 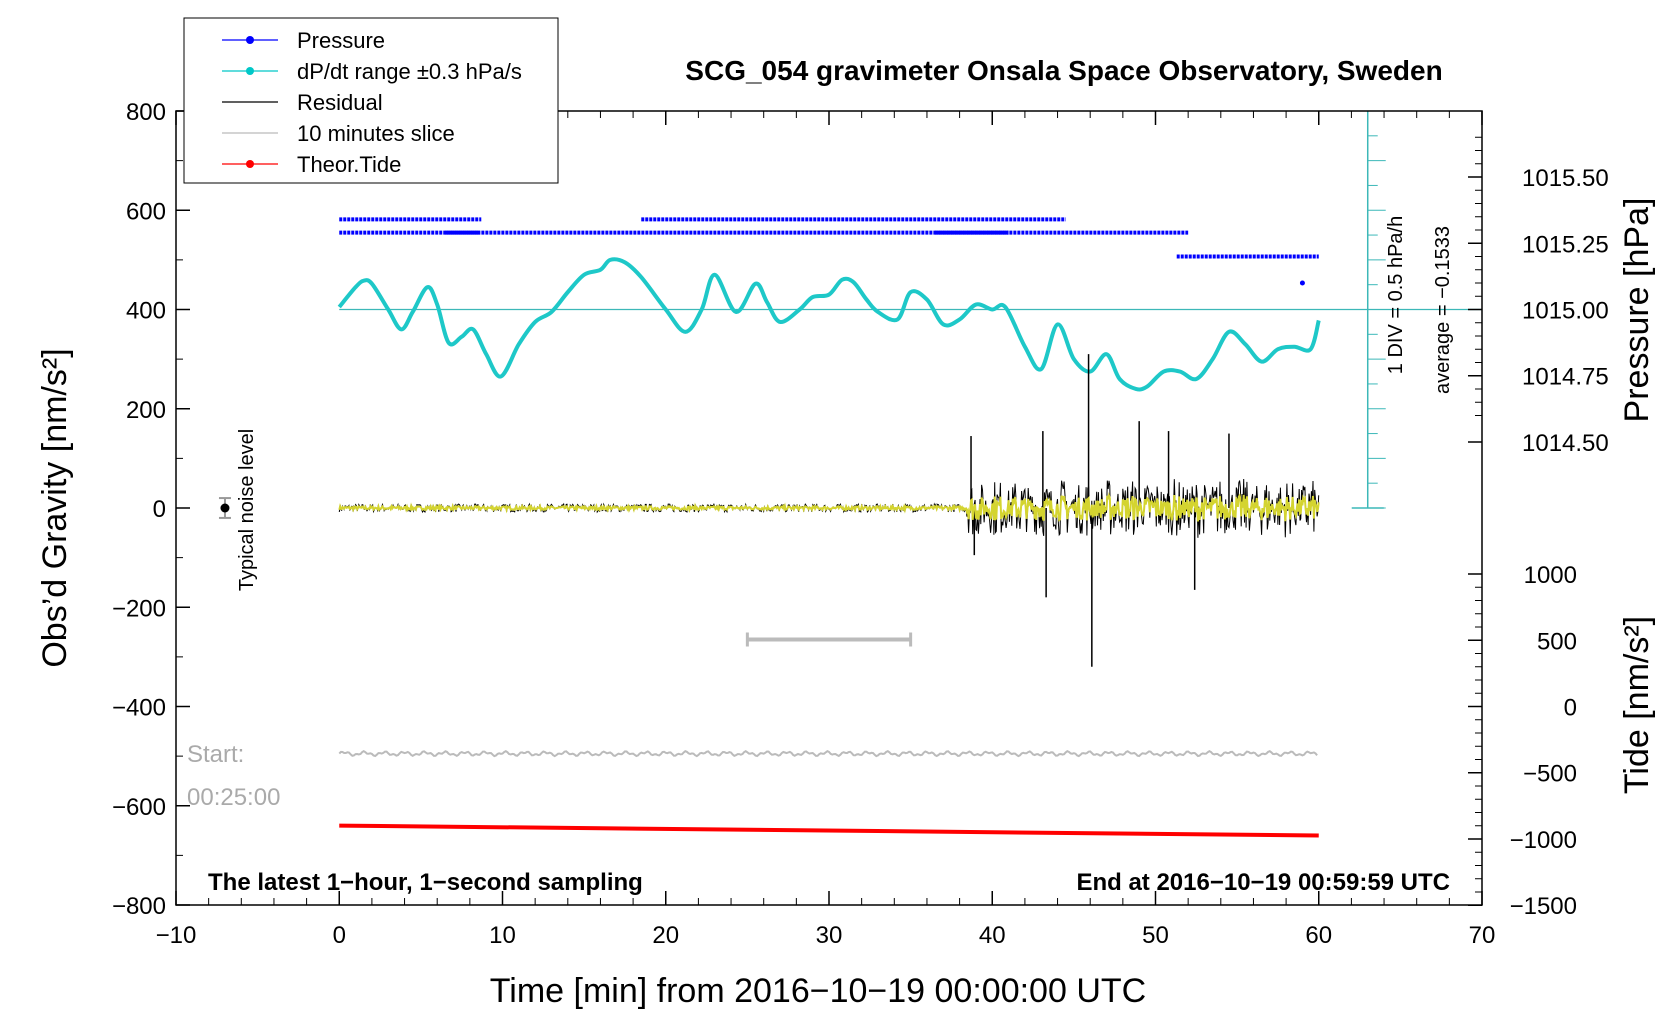 I want to click on x-tick-label: 10, so click(x=502, y=935).